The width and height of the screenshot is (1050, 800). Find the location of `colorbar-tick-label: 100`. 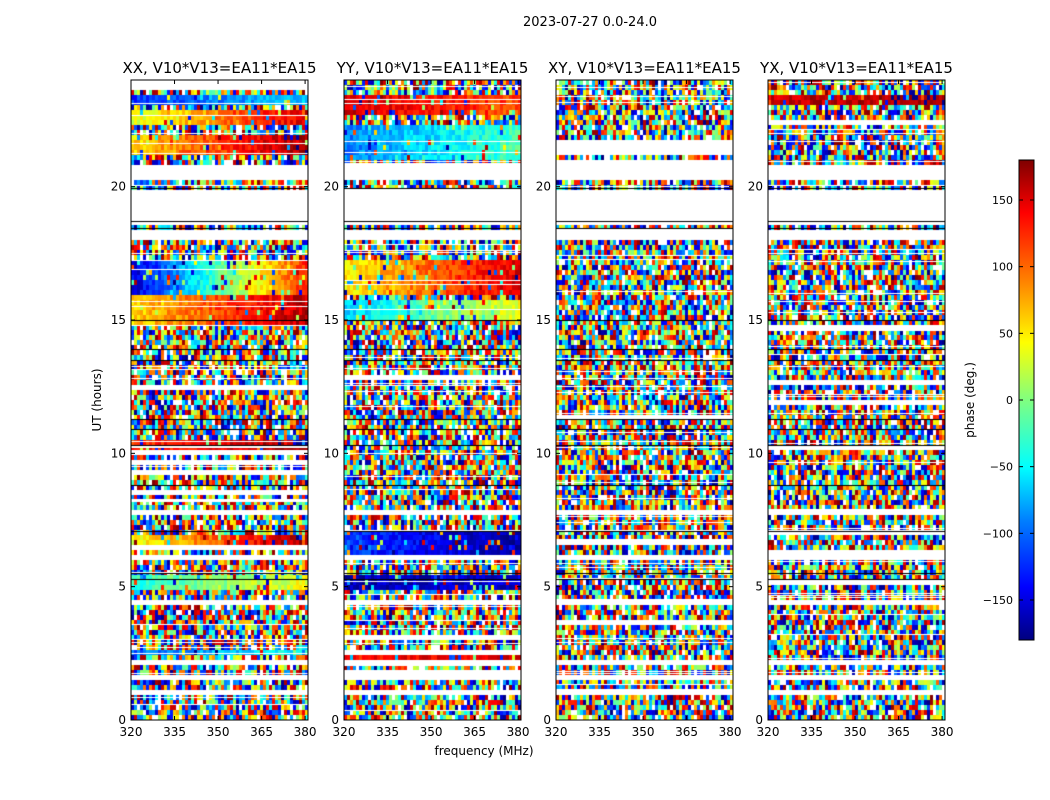

colorbar-tick-label: 100 is located at coordinates (1002, 267).